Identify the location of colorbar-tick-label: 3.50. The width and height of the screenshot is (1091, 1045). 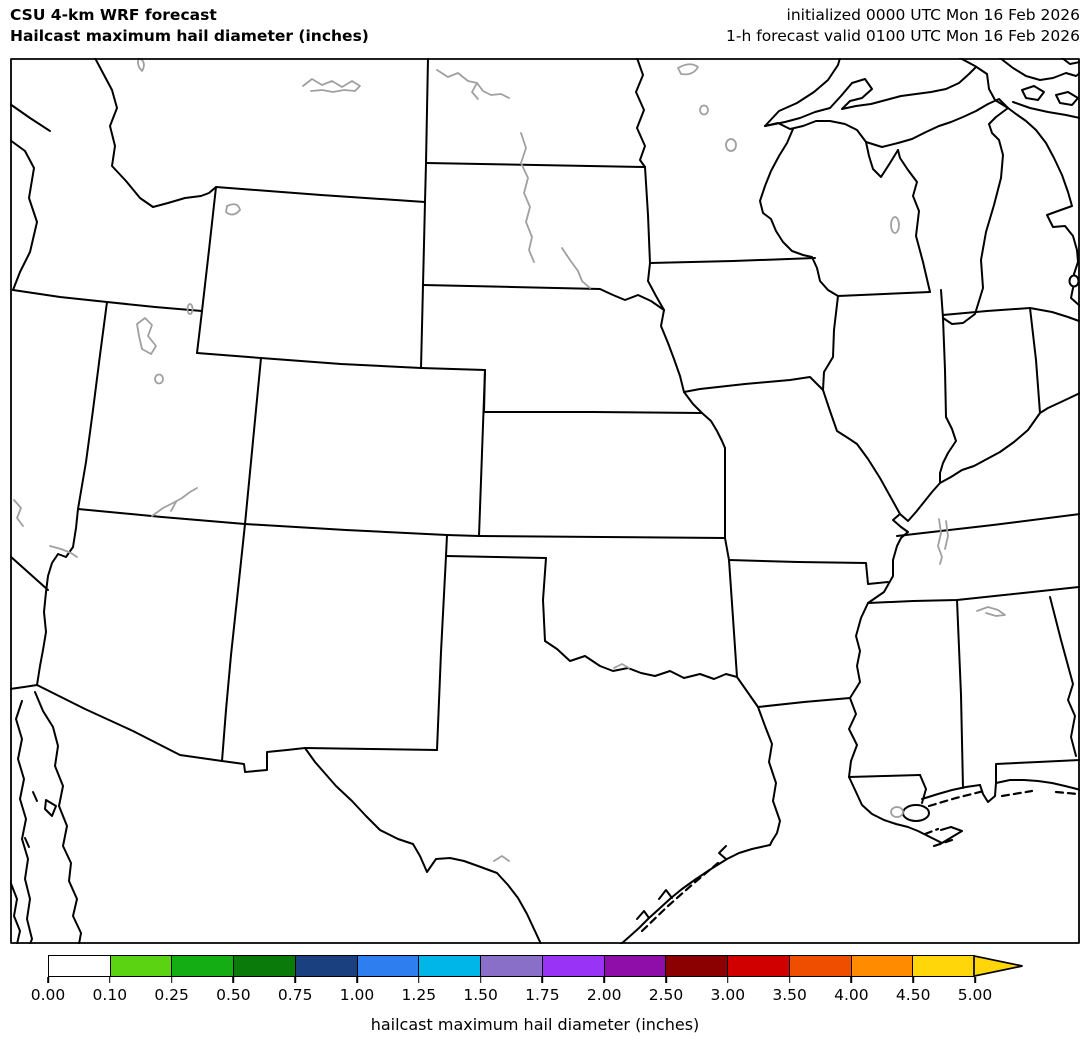
(789, 995).